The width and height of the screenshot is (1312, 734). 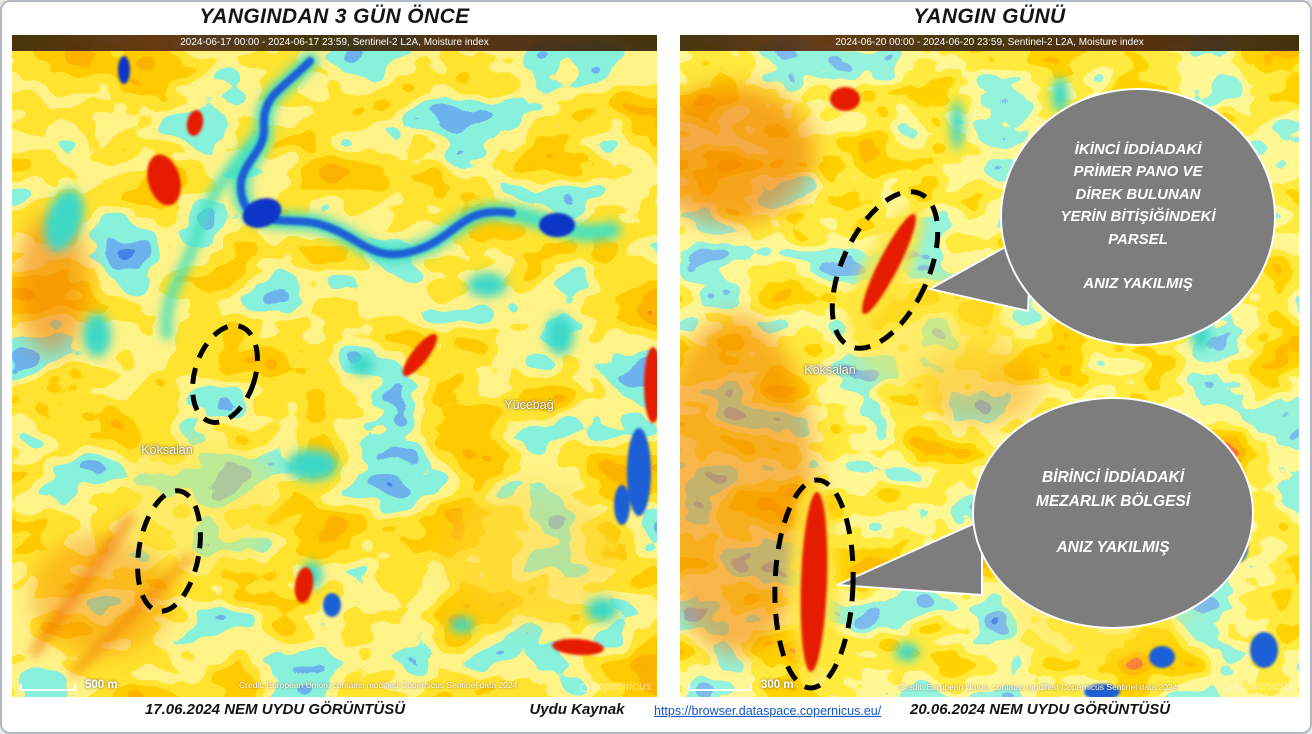 I want to click on place-label-yucebag: Yücebağ, so click(x=529, y=405).